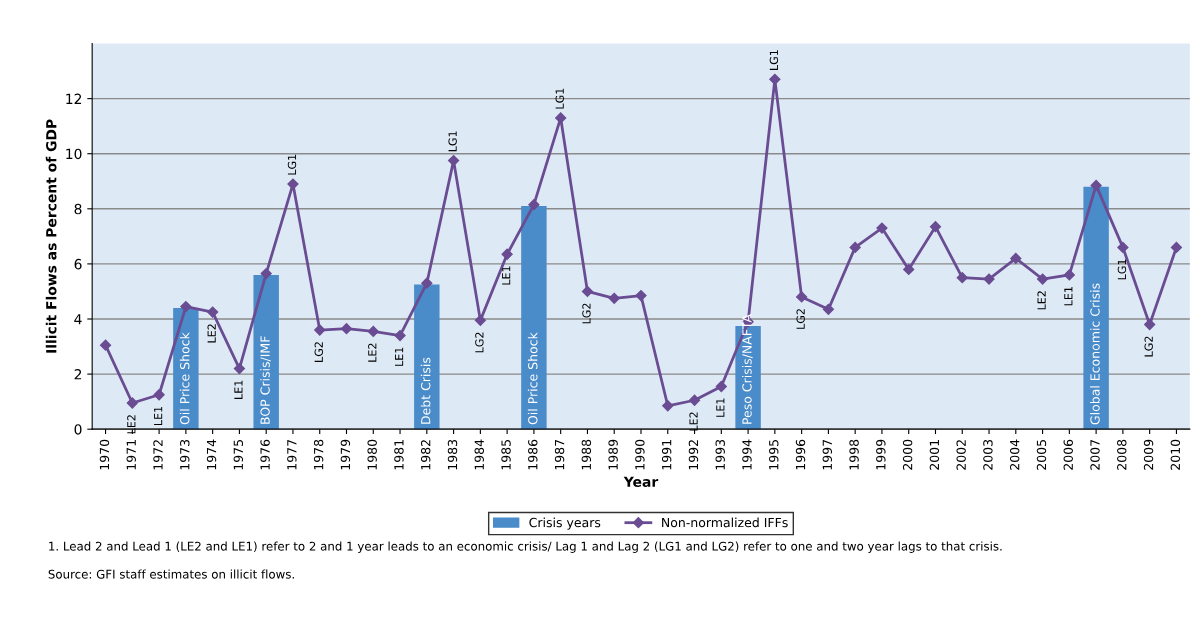 The height and width of the screenshot is (622, 1197). What do you see at coordinates (720, 454) in the screenshot?
I see `x-tick-label: 1993` at bounding box center [720, 454].